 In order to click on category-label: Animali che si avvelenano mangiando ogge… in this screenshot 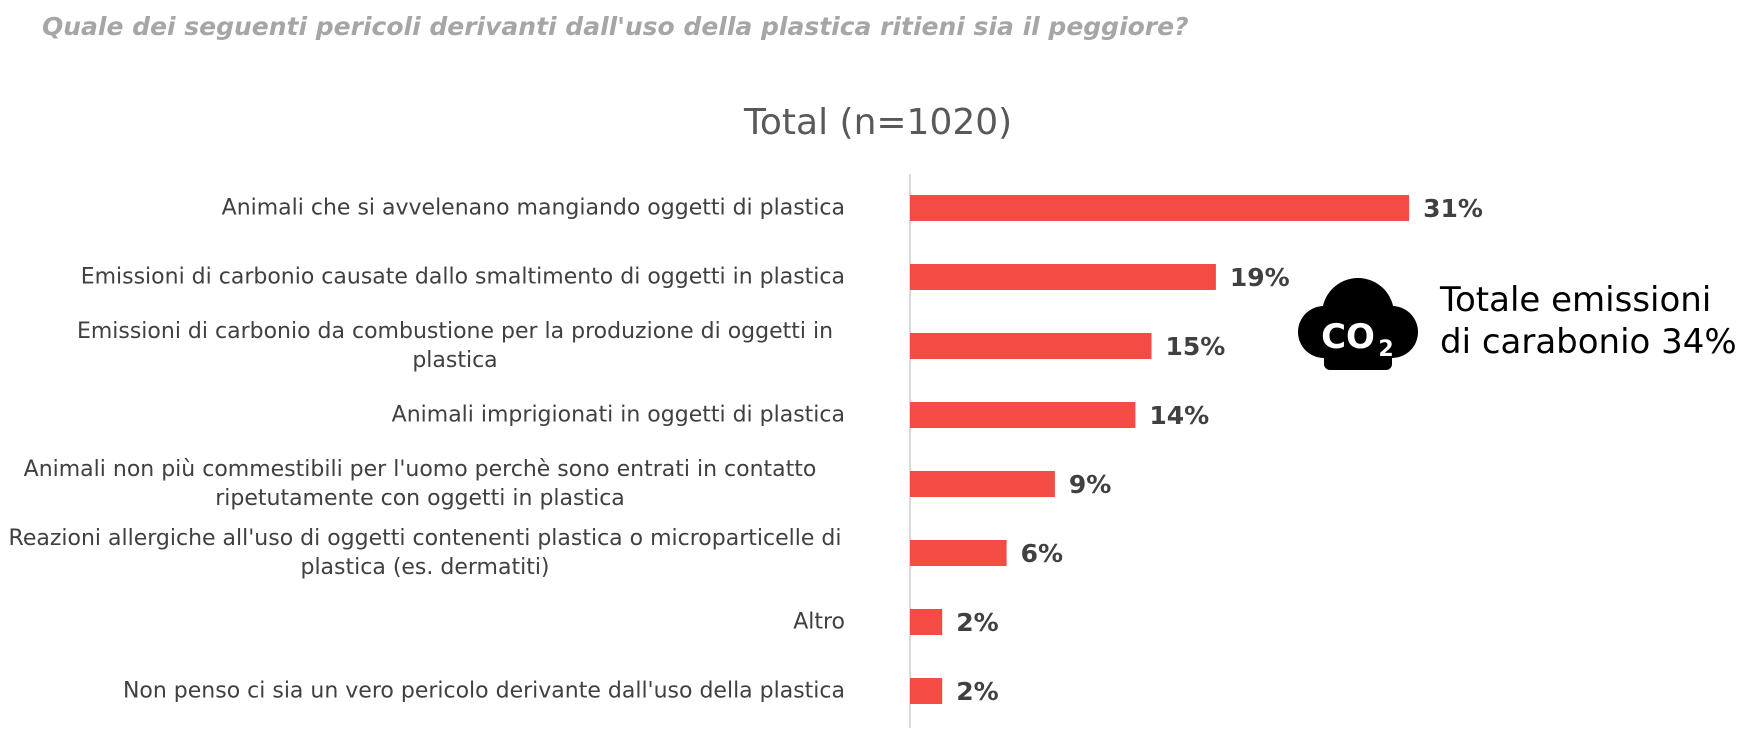, I will do `click(533, 208)`.